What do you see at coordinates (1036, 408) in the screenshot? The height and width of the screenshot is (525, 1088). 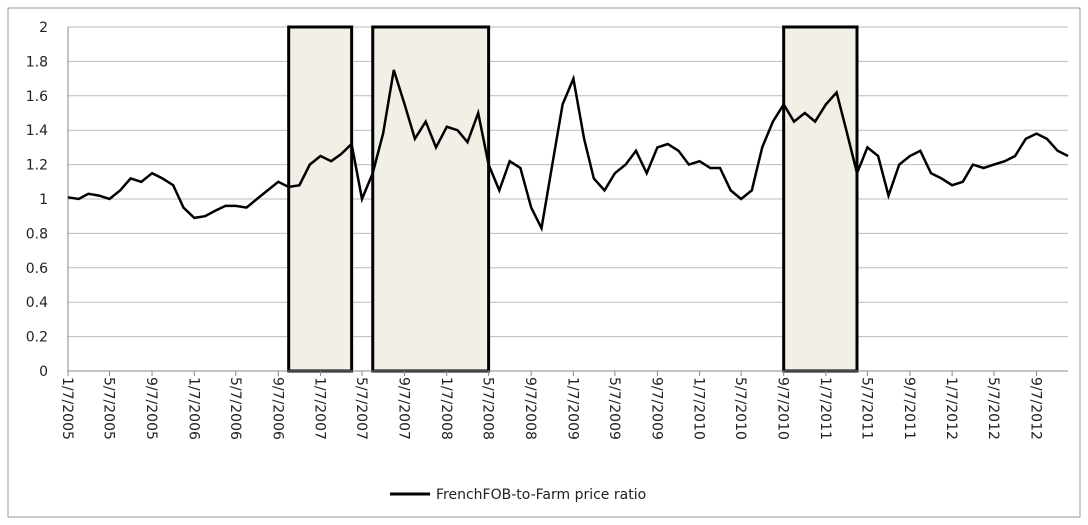 I see `x-tick-label: 9/7/2012` at bounding box center [1036, 408].